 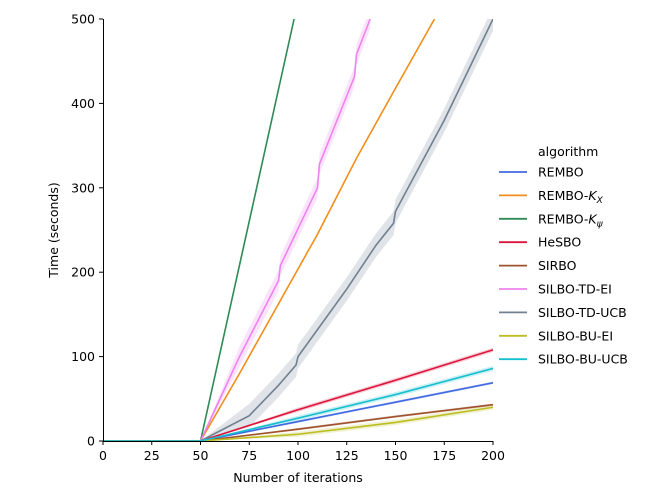 I want to click on x-tick-label: 75, so click(x=249, y=455).